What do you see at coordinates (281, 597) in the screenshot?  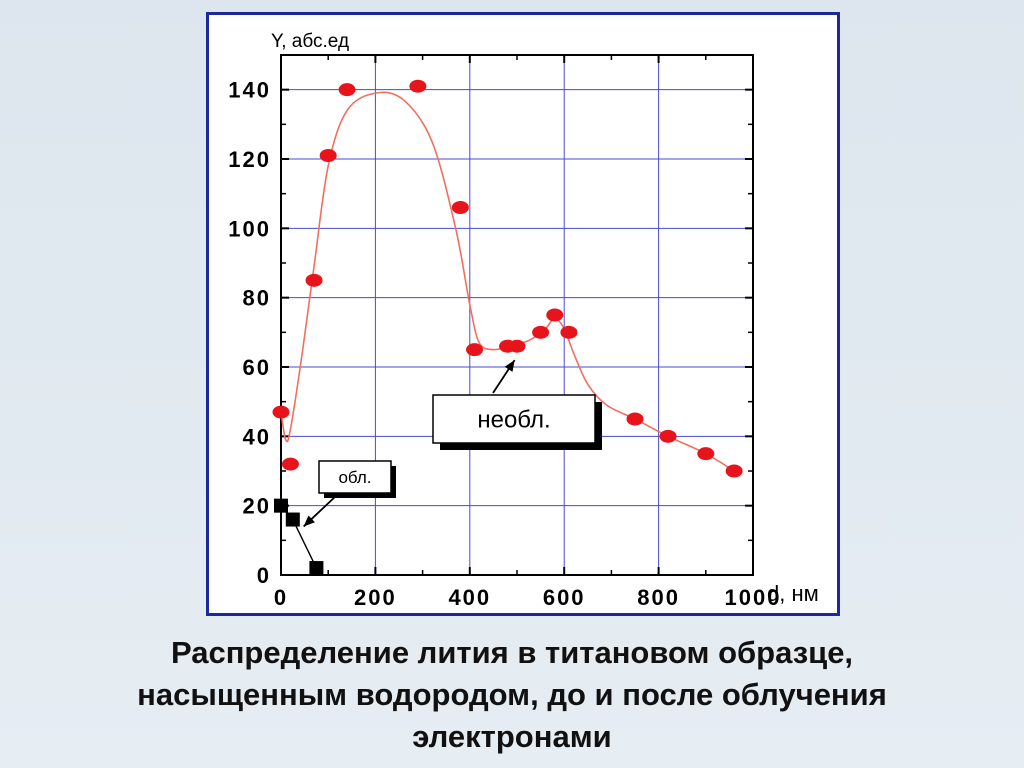 I see `x-tick-label: 0` at bounding box center [281, 597].